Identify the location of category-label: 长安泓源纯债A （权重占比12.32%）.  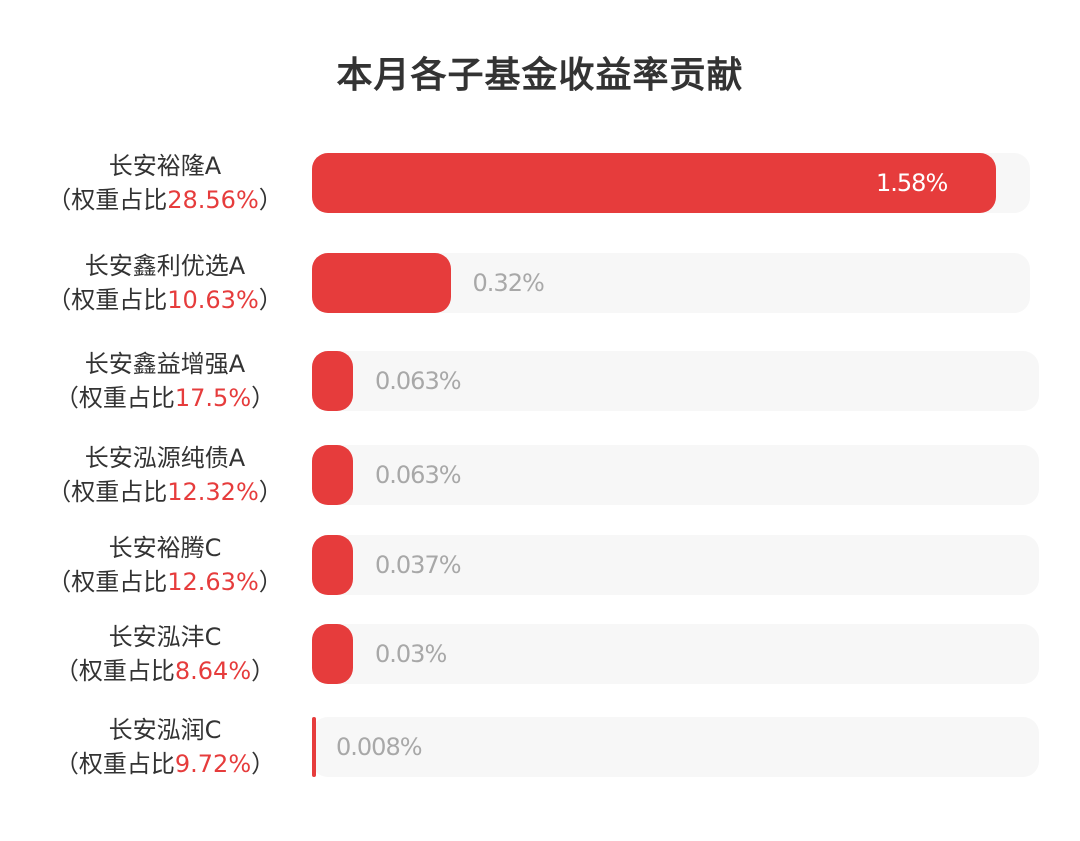
(165, 475).